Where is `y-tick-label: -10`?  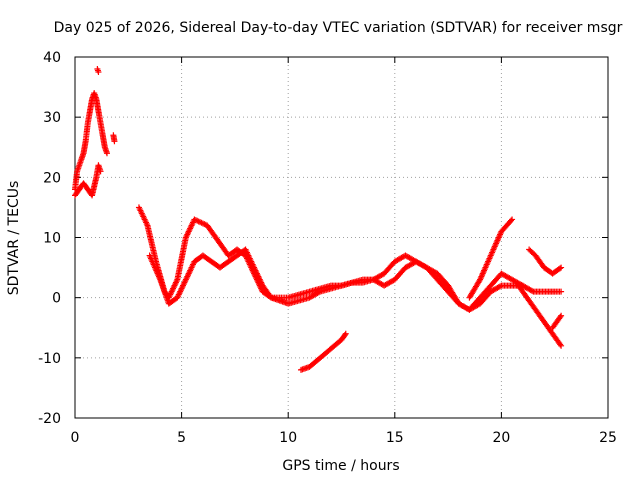 y-tick-label: -10 is located at coordinates (49, 359).